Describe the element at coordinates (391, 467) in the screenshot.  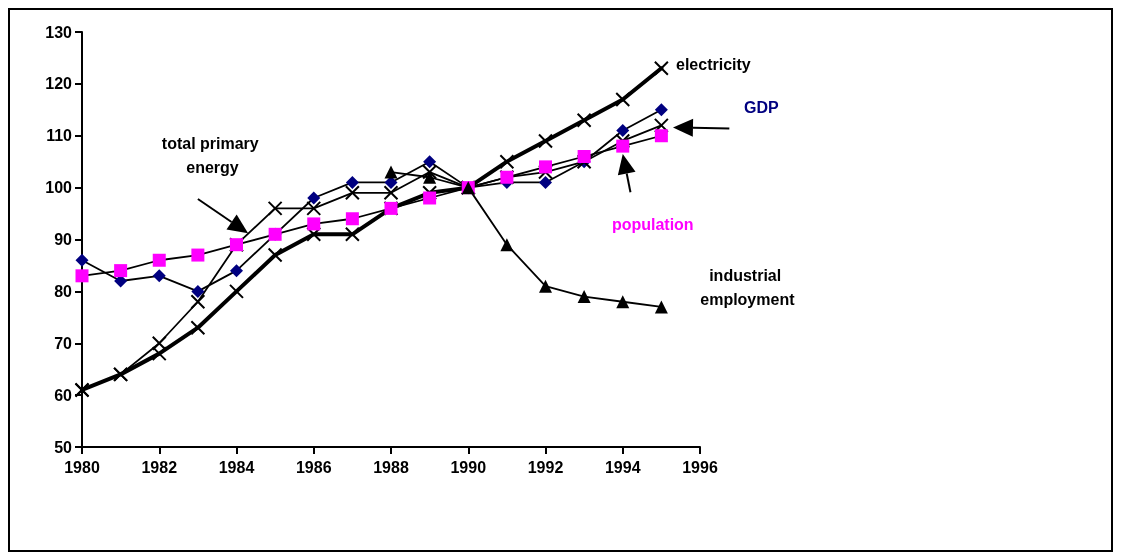
I see `x-tick-label: 1988` at that location.